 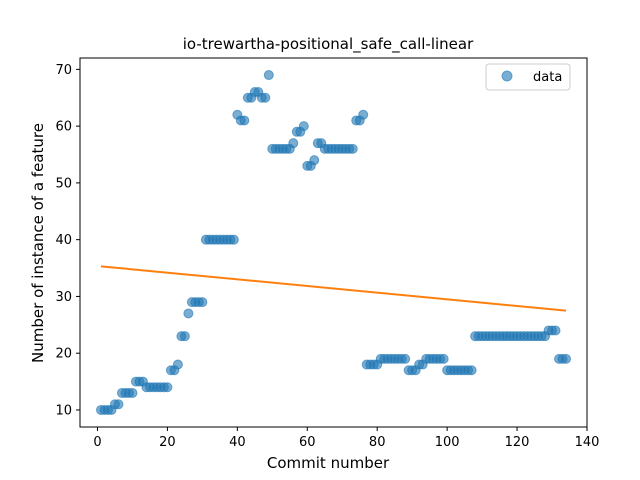 I want to click on x-axis-label: Commit number, so click(x=328, y=463).